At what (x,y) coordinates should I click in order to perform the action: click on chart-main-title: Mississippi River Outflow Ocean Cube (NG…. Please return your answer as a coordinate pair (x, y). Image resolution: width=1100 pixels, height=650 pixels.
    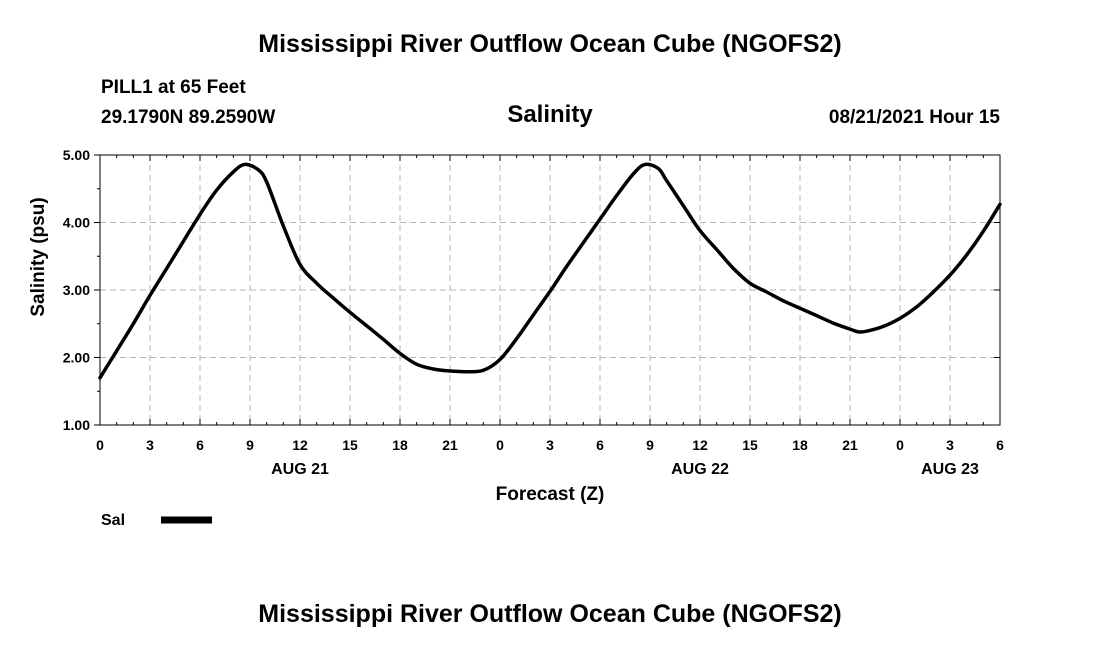
    Looking at the image, I should click on (550, 44).